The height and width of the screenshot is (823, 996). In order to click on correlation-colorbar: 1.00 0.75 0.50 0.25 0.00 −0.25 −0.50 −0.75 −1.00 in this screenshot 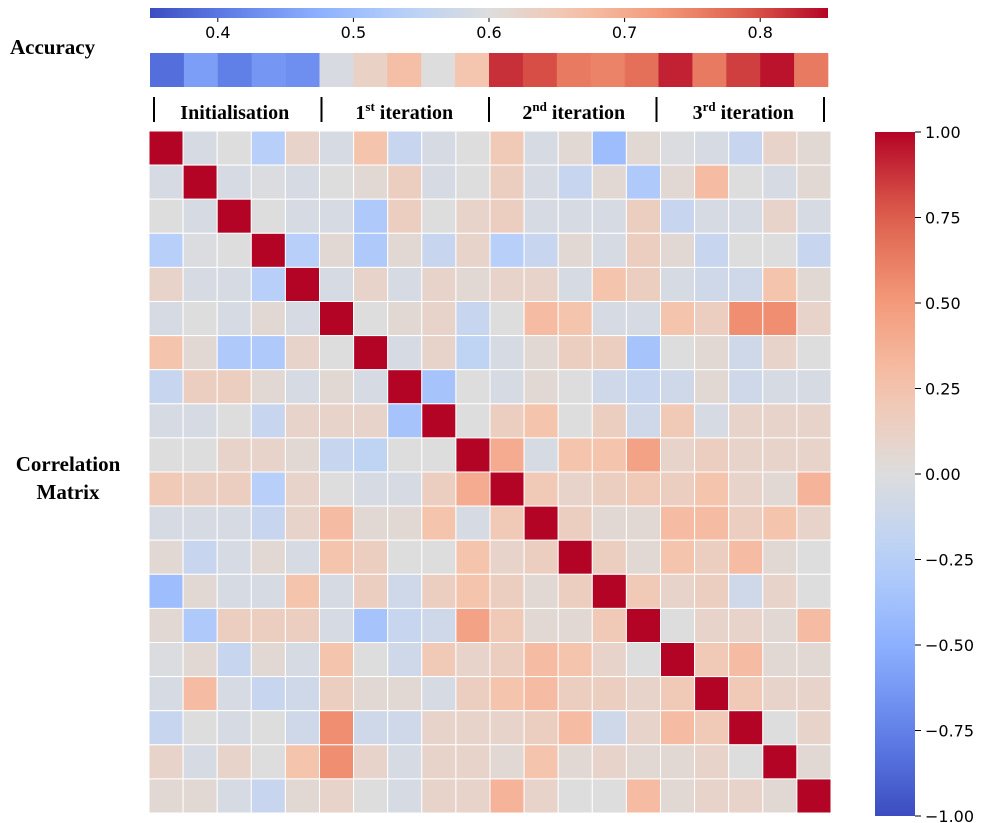, I will do `click(924, 473)`.